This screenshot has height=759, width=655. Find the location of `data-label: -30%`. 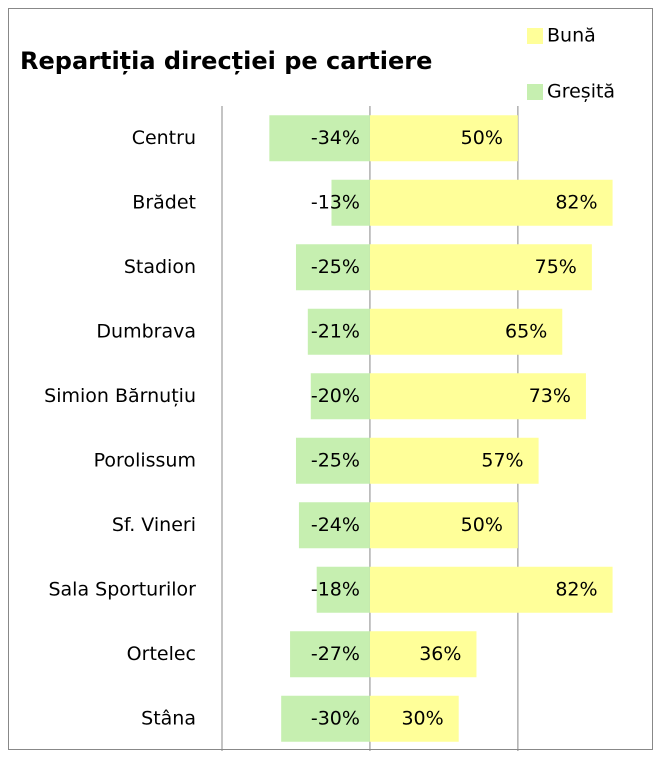

data-label: -30% is located at coordinates (335, 718).